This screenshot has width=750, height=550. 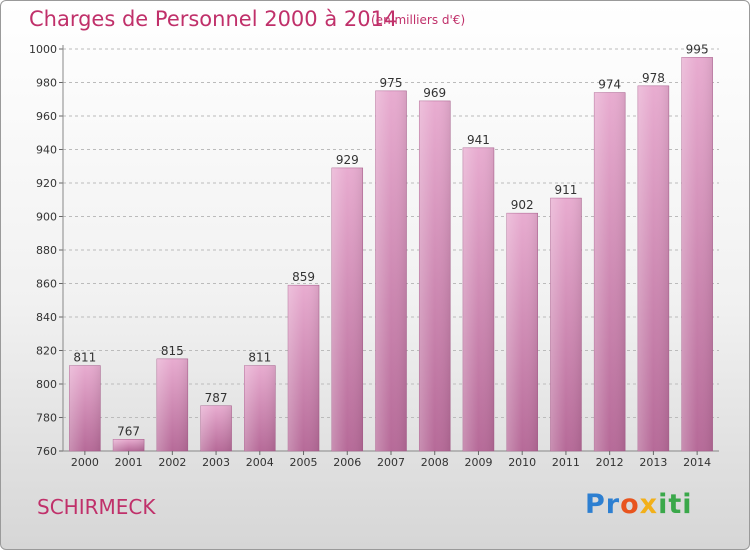 What do you see at coordinates (610, 272) in the screenshot?
I see `bar-shine-2012` at bounding box center [610, 272].